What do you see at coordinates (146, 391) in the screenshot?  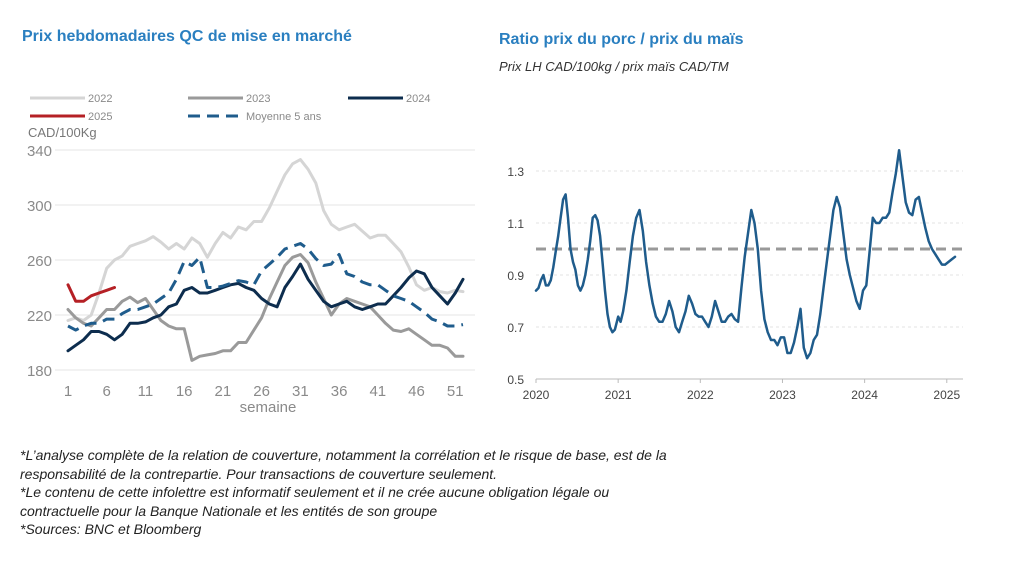 I see `x-tick-label: 11` at bounding box center [146, 391].